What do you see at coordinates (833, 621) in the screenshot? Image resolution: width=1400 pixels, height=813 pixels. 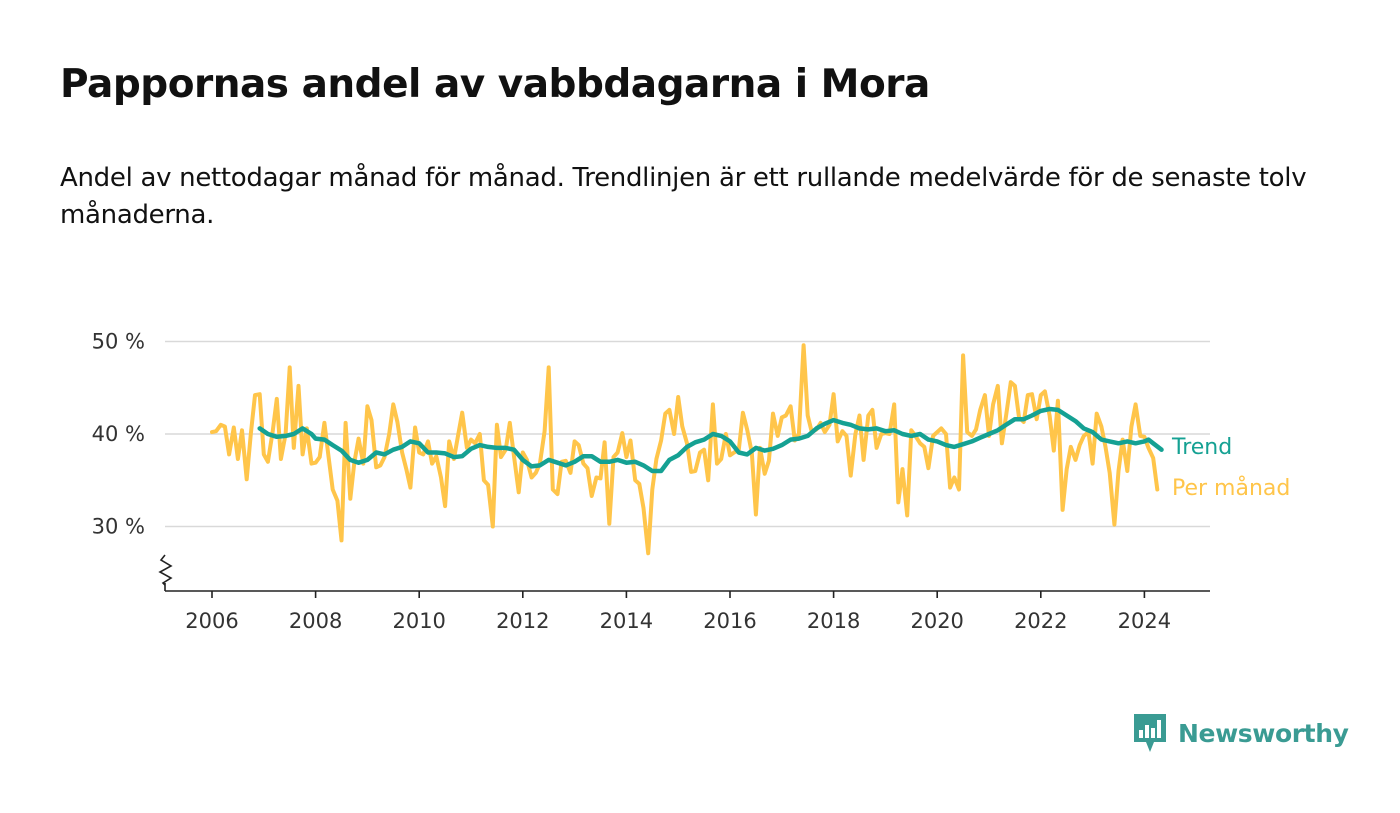 I see `x-tick-label: 2018` at bounding box center [833, 621].